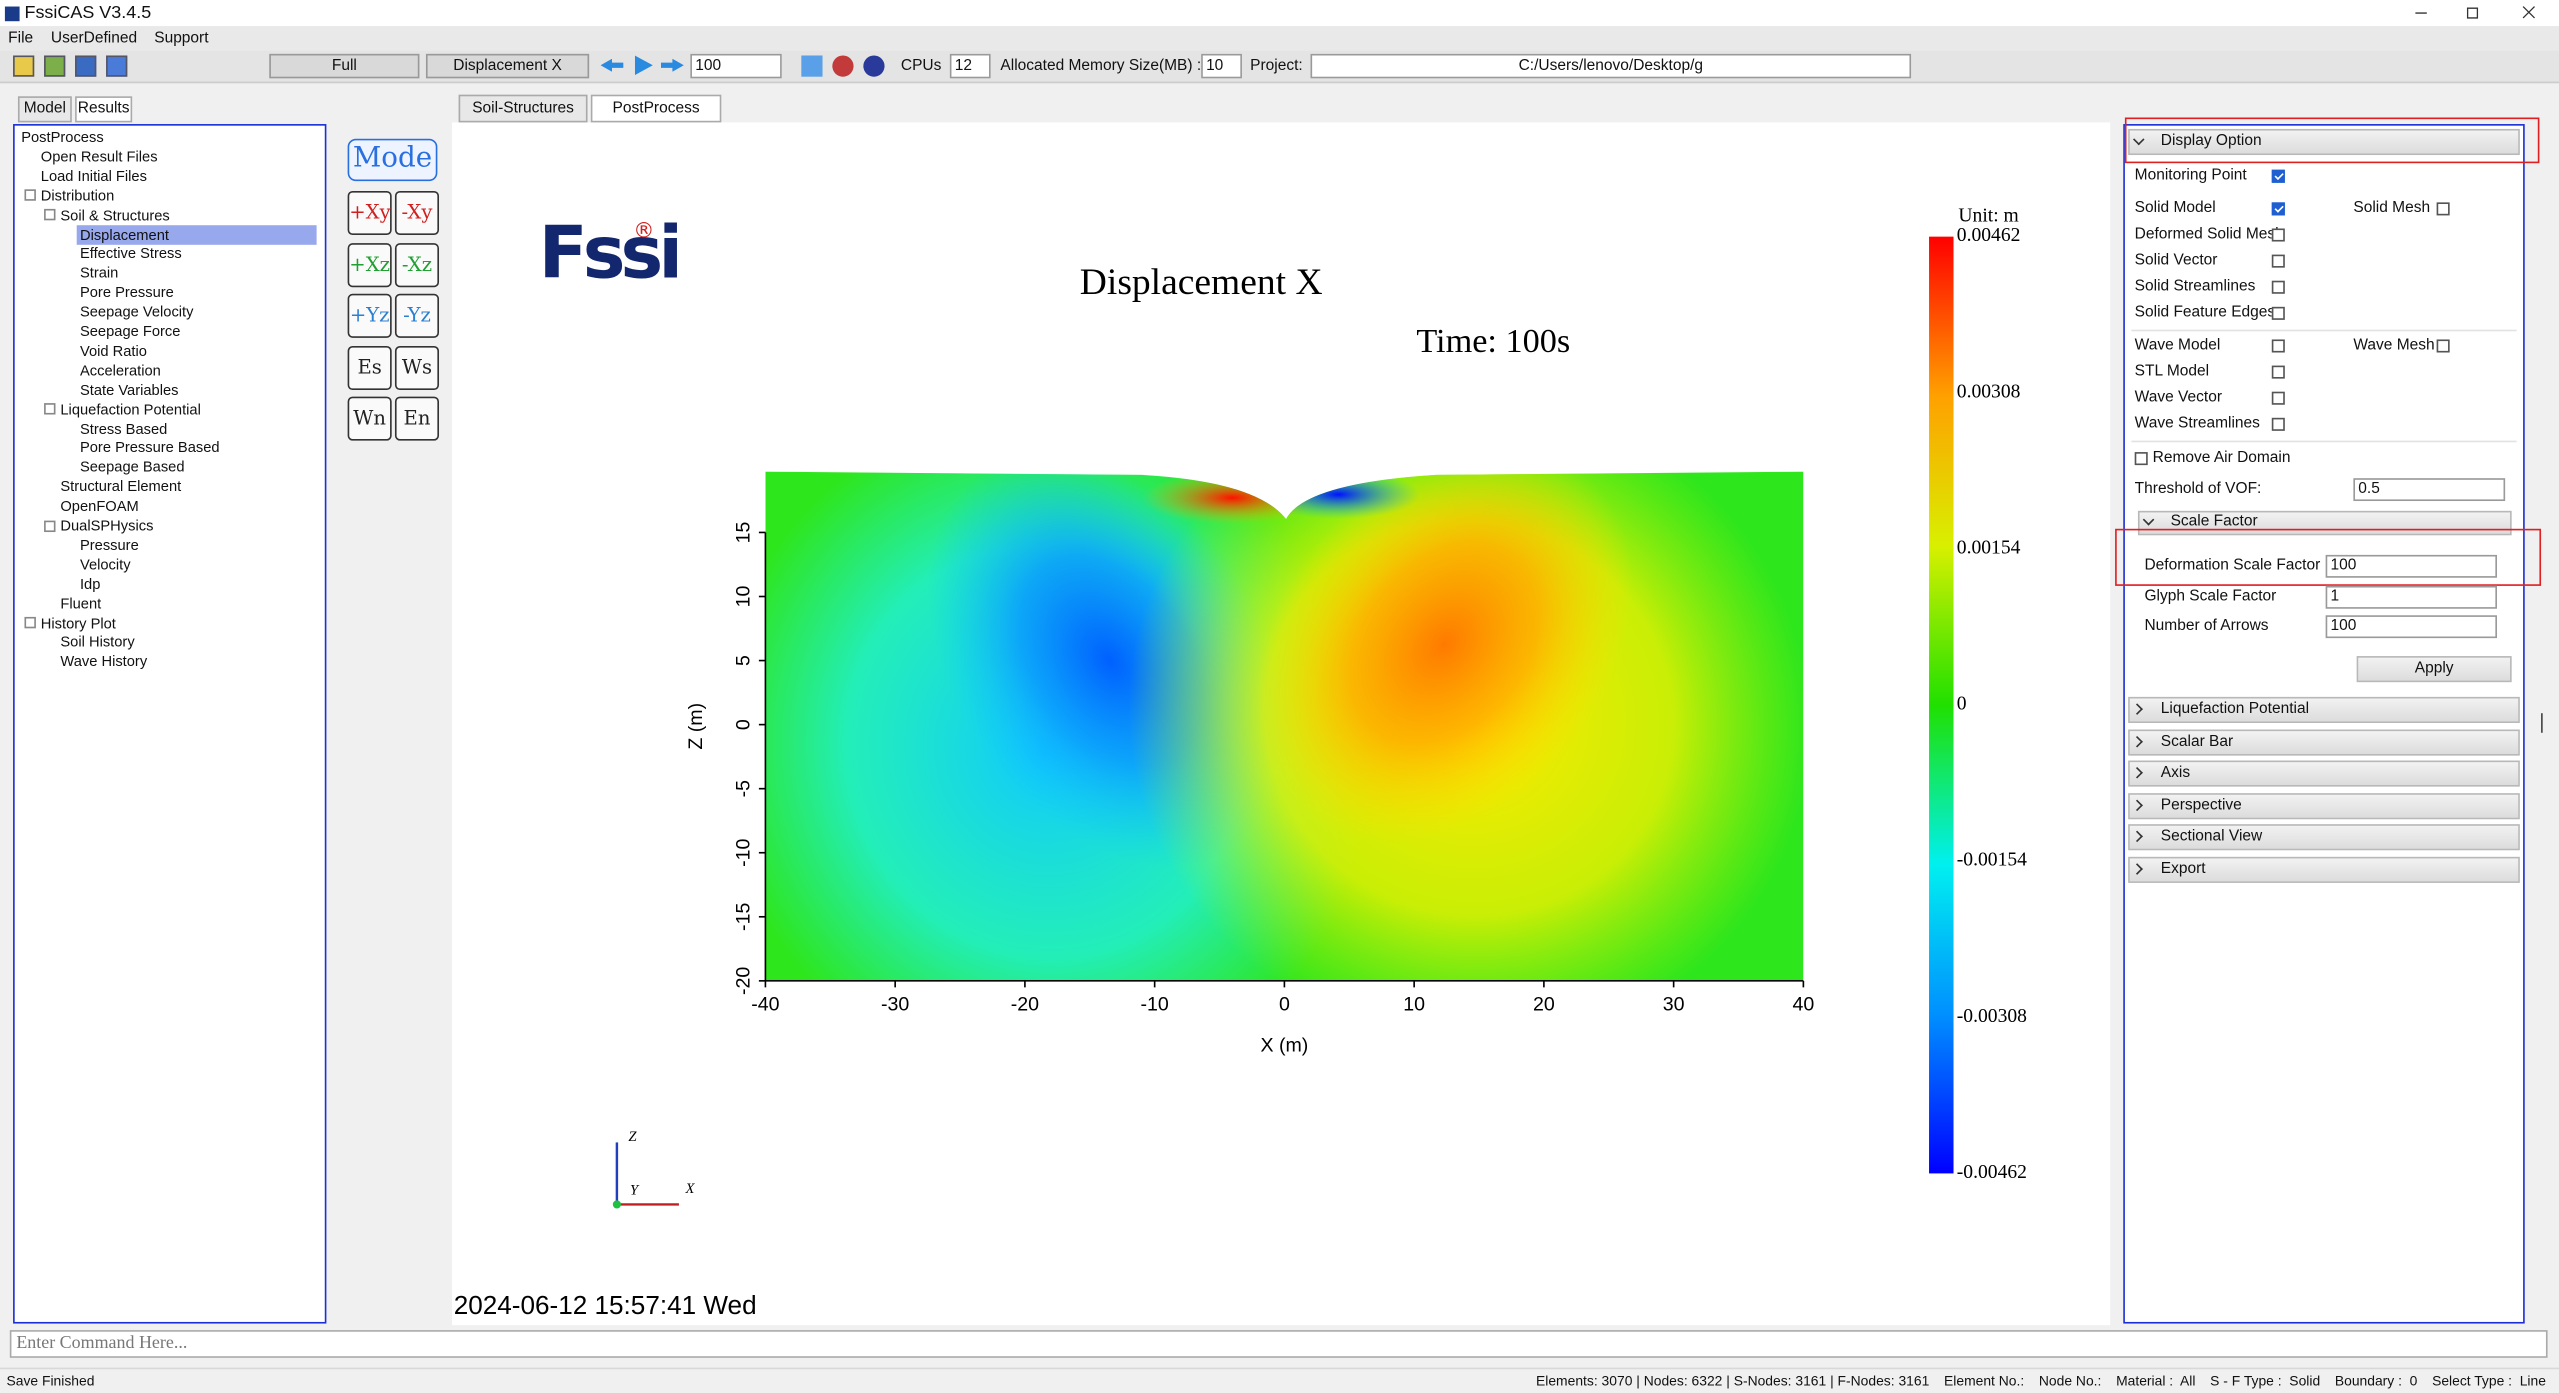  Describe the element at coordinates (136, 312) in the screenshot. I see `tree-item: Seepage Velocity` at that location.